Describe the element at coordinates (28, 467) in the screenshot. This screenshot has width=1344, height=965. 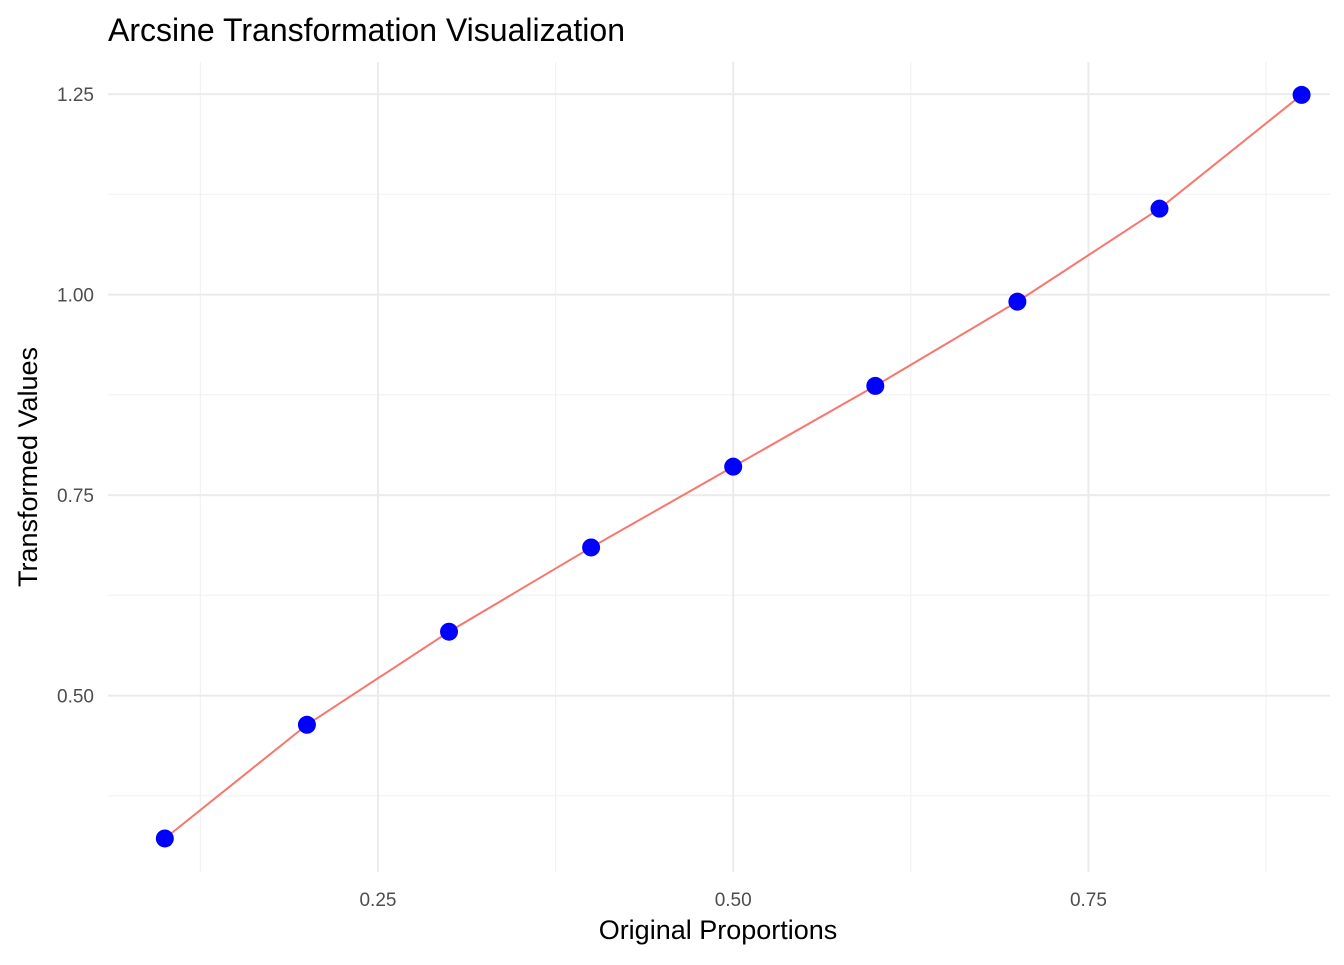
I see `y-axis-title: Transformed Values` at that location.